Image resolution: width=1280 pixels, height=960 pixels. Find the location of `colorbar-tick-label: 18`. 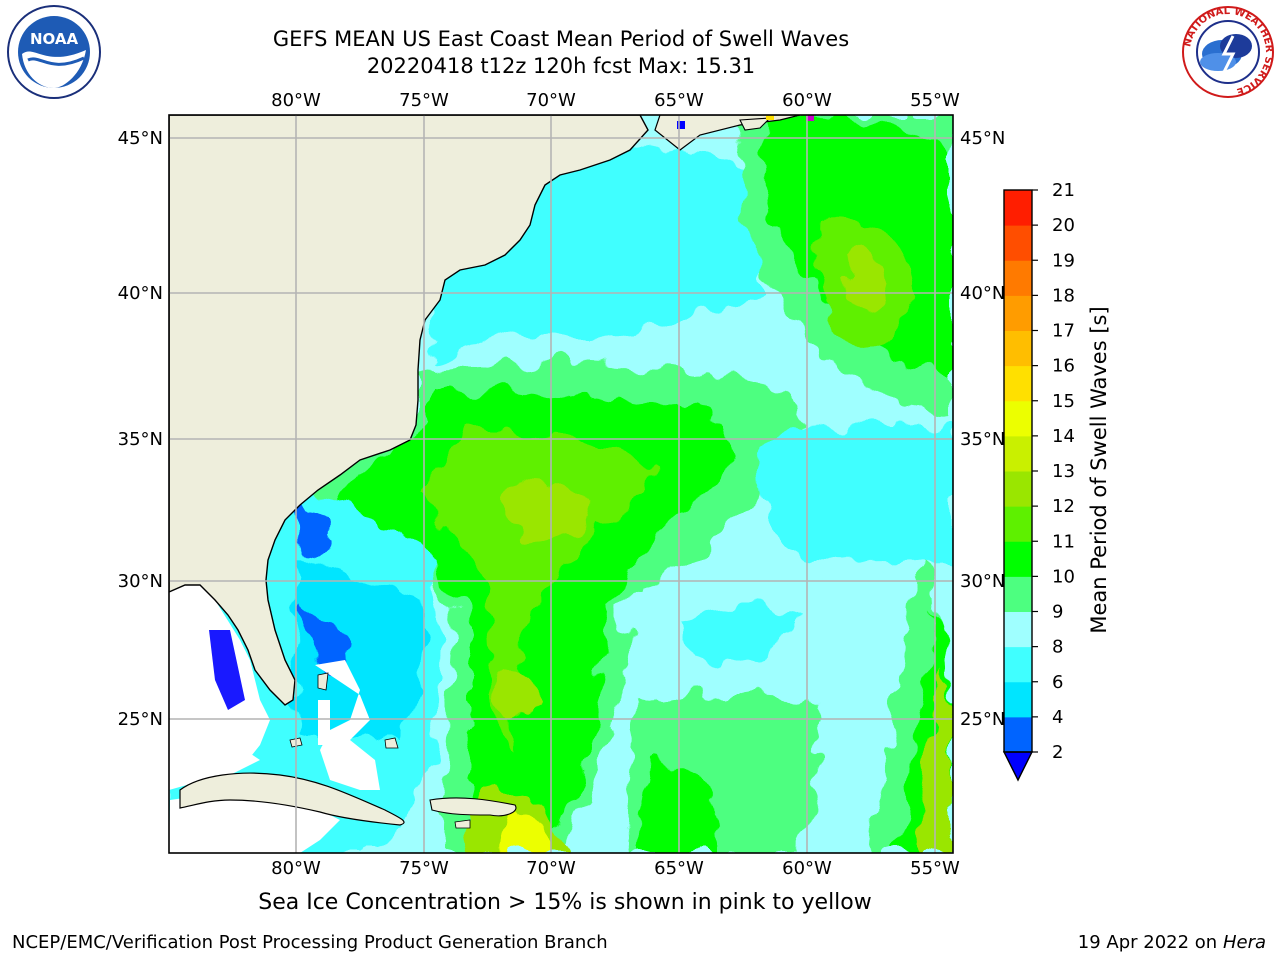

colorbar-tick-label: 18 is located at coordinates (1063, 295).